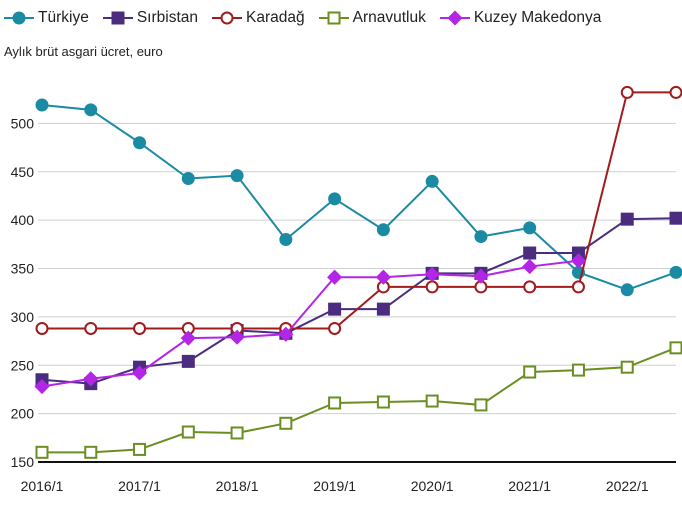  I want to click on y-axis-label: Aylık brüt asgari ücret, euro, so click(83, 51).